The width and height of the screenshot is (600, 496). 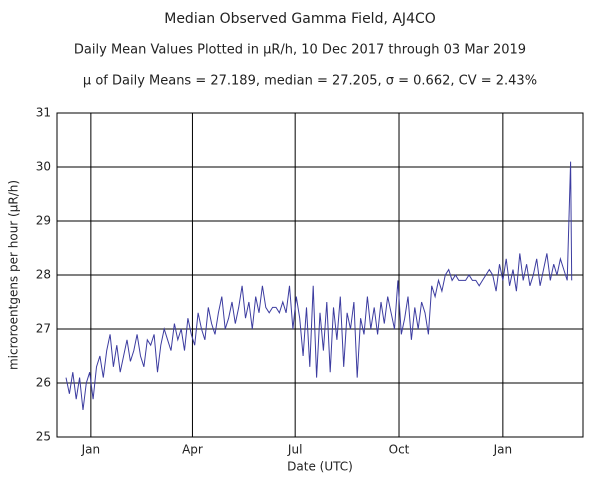 What do you see at coordinates (320, 467) in the screenshot?
I see `x-axis-label: Date (UTC)` at bounding box center [320, 467].